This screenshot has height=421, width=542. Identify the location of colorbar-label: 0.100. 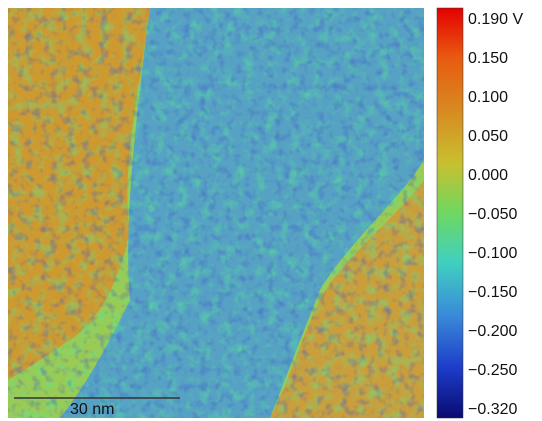
(488, 97).